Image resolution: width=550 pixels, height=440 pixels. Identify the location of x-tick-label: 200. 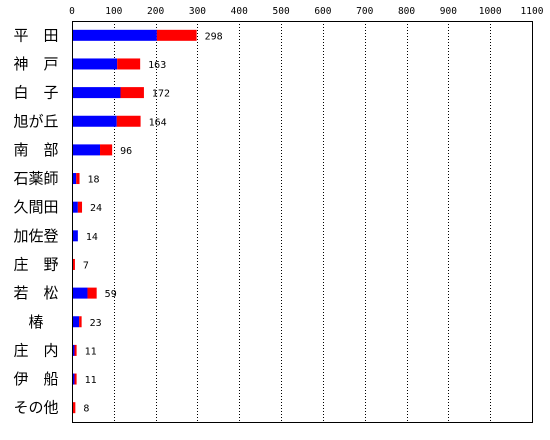
(155, 11).